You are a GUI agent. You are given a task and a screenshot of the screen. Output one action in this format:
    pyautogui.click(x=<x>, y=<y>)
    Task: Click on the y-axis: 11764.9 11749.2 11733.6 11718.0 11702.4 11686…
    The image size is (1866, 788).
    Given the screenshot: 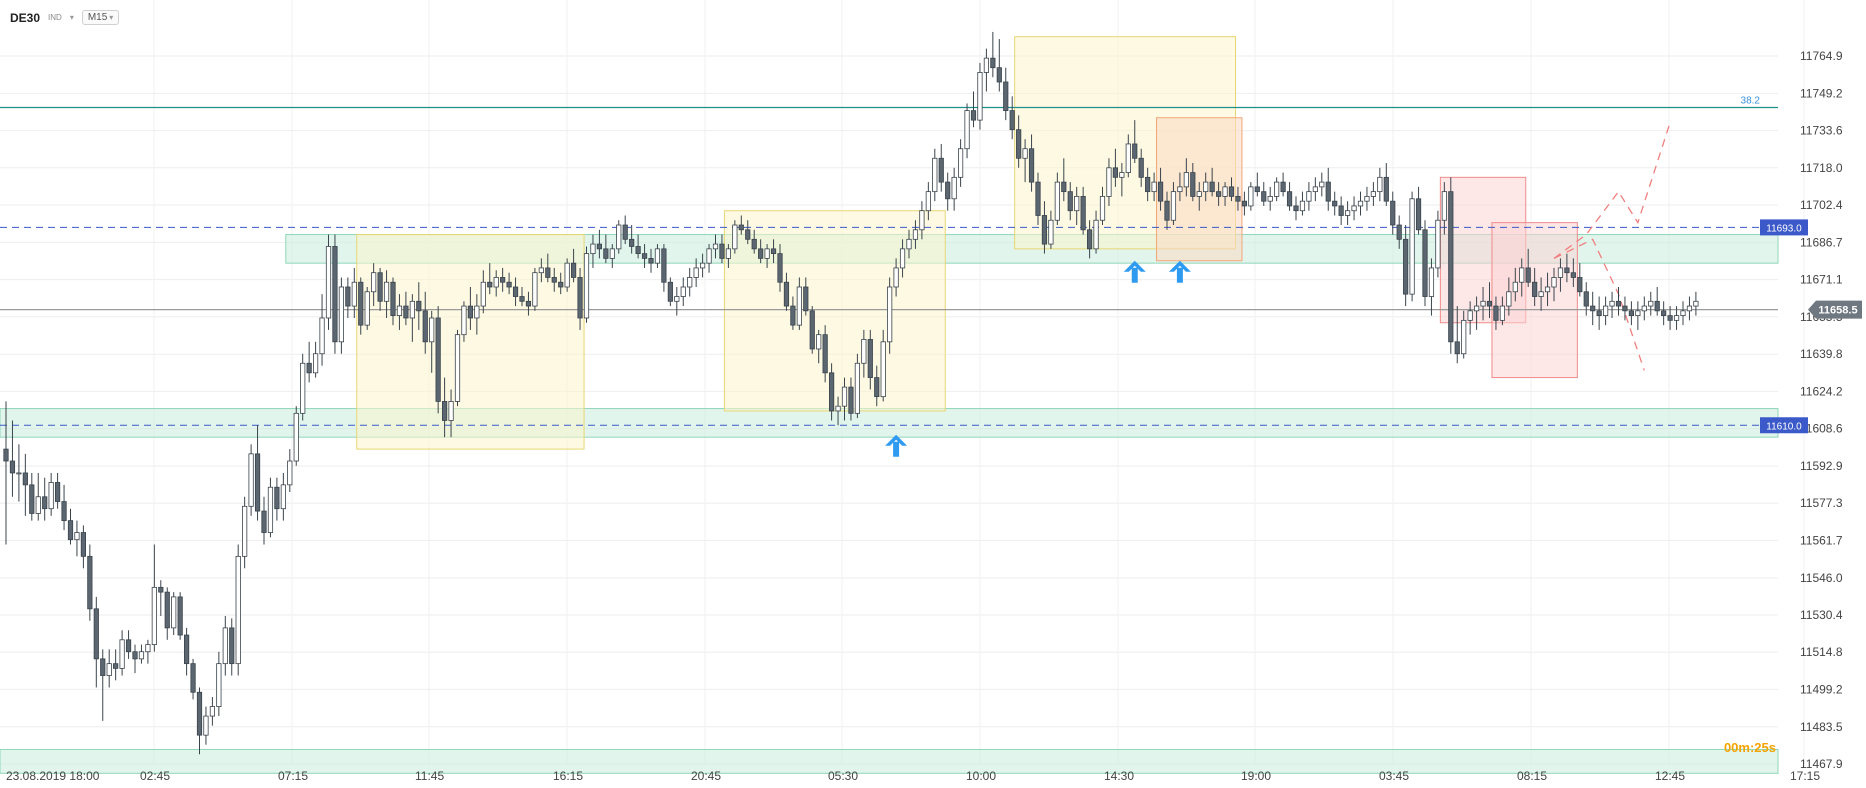 What is the action you would take?
    pyautogui.click(x=1821, y=410)
    